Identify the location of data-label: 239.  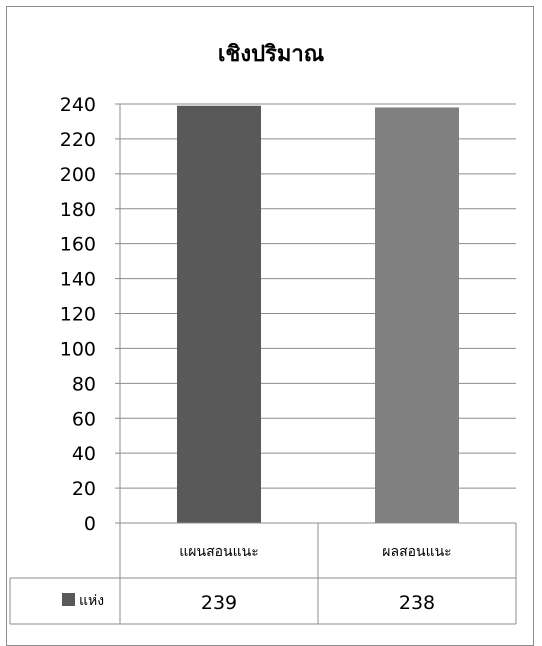
(219, 603).